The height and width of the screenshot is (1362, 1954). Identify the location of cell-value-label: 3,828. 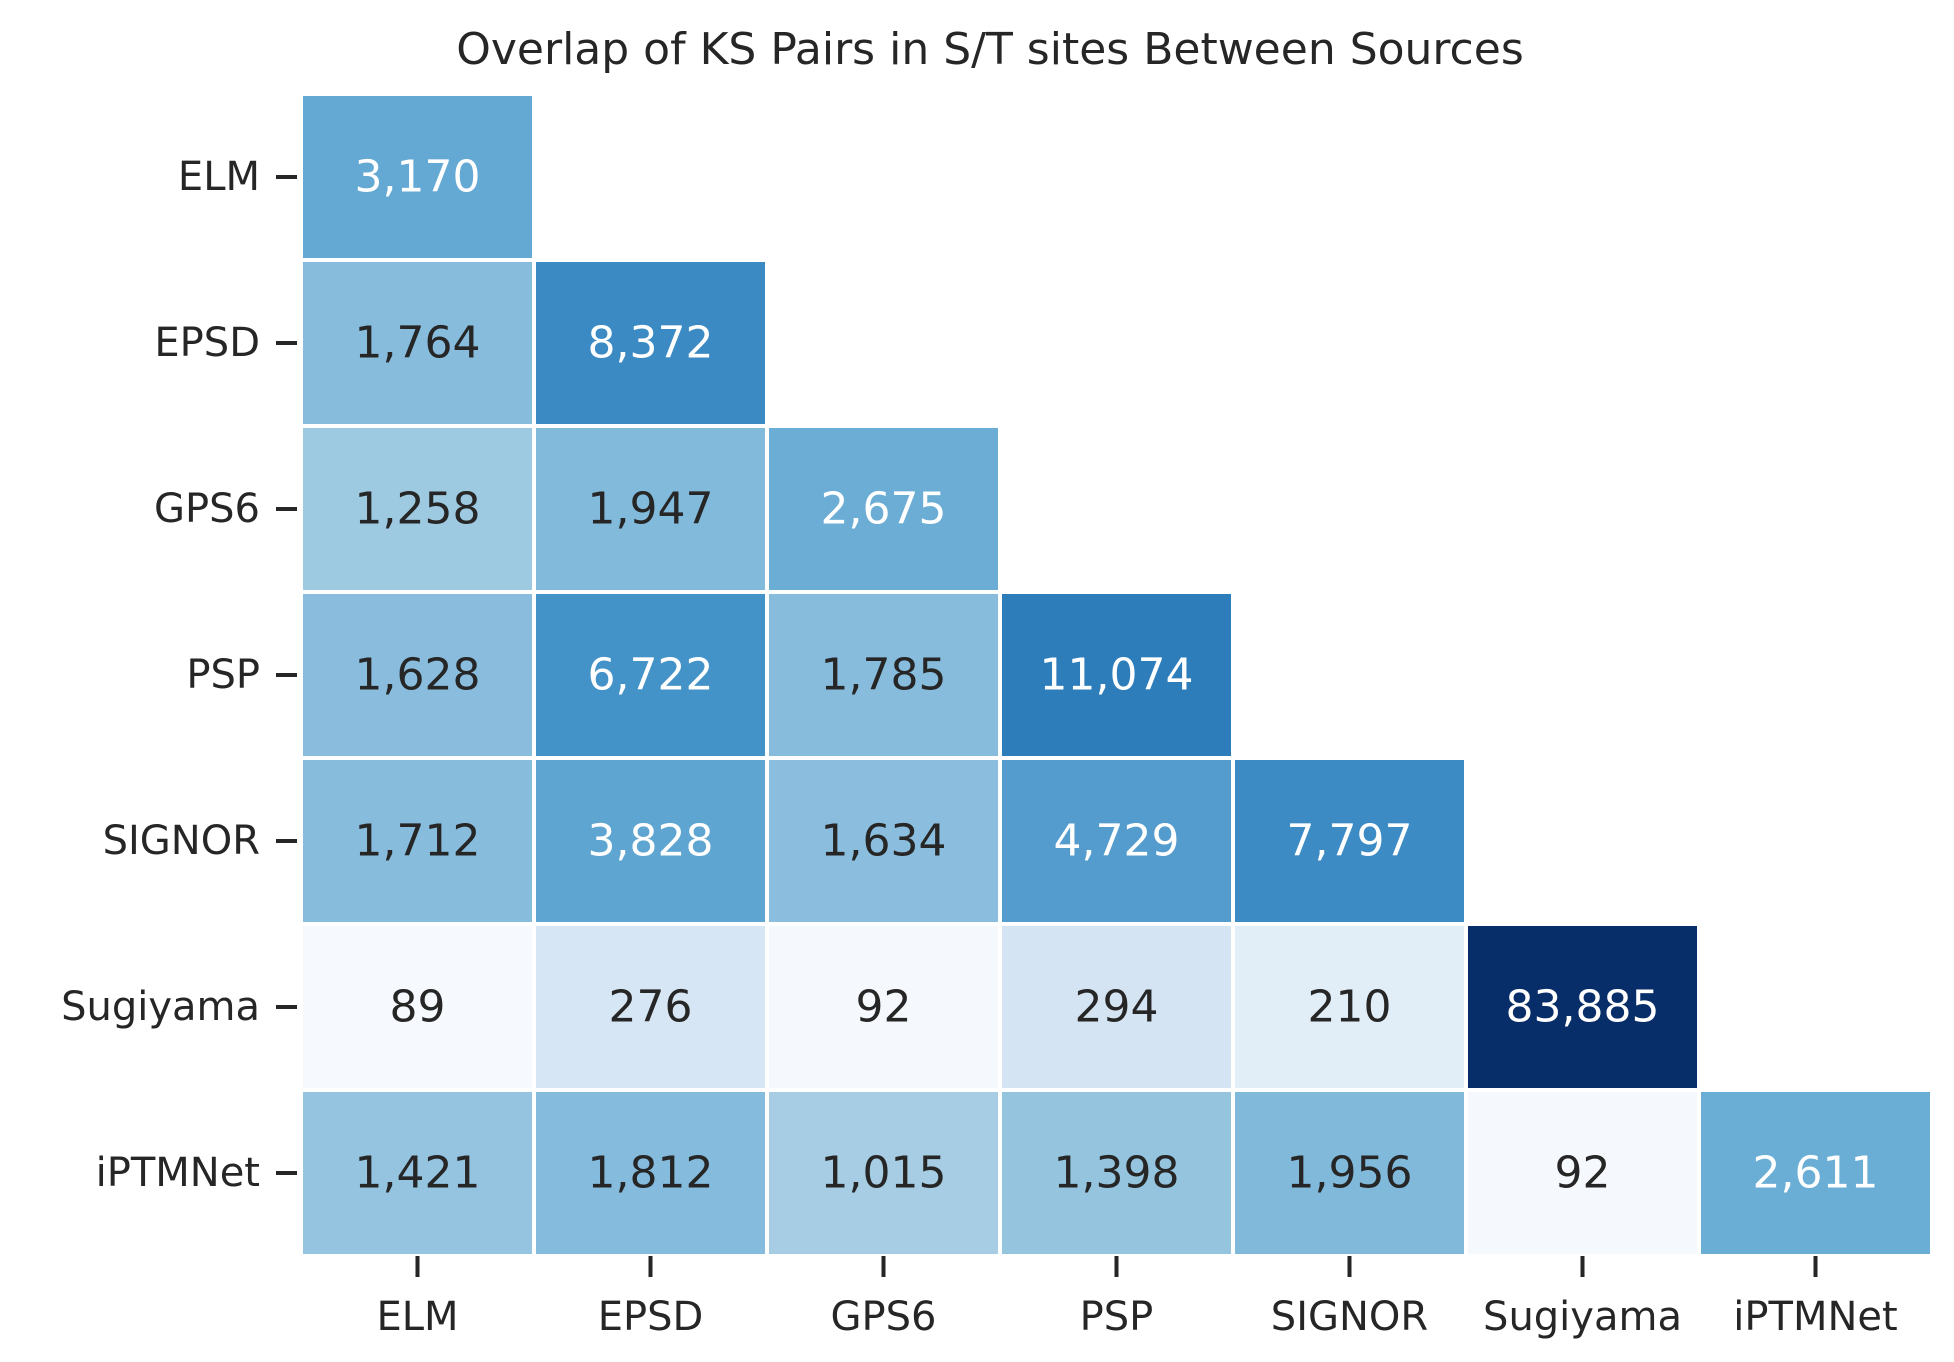
(651, 841).